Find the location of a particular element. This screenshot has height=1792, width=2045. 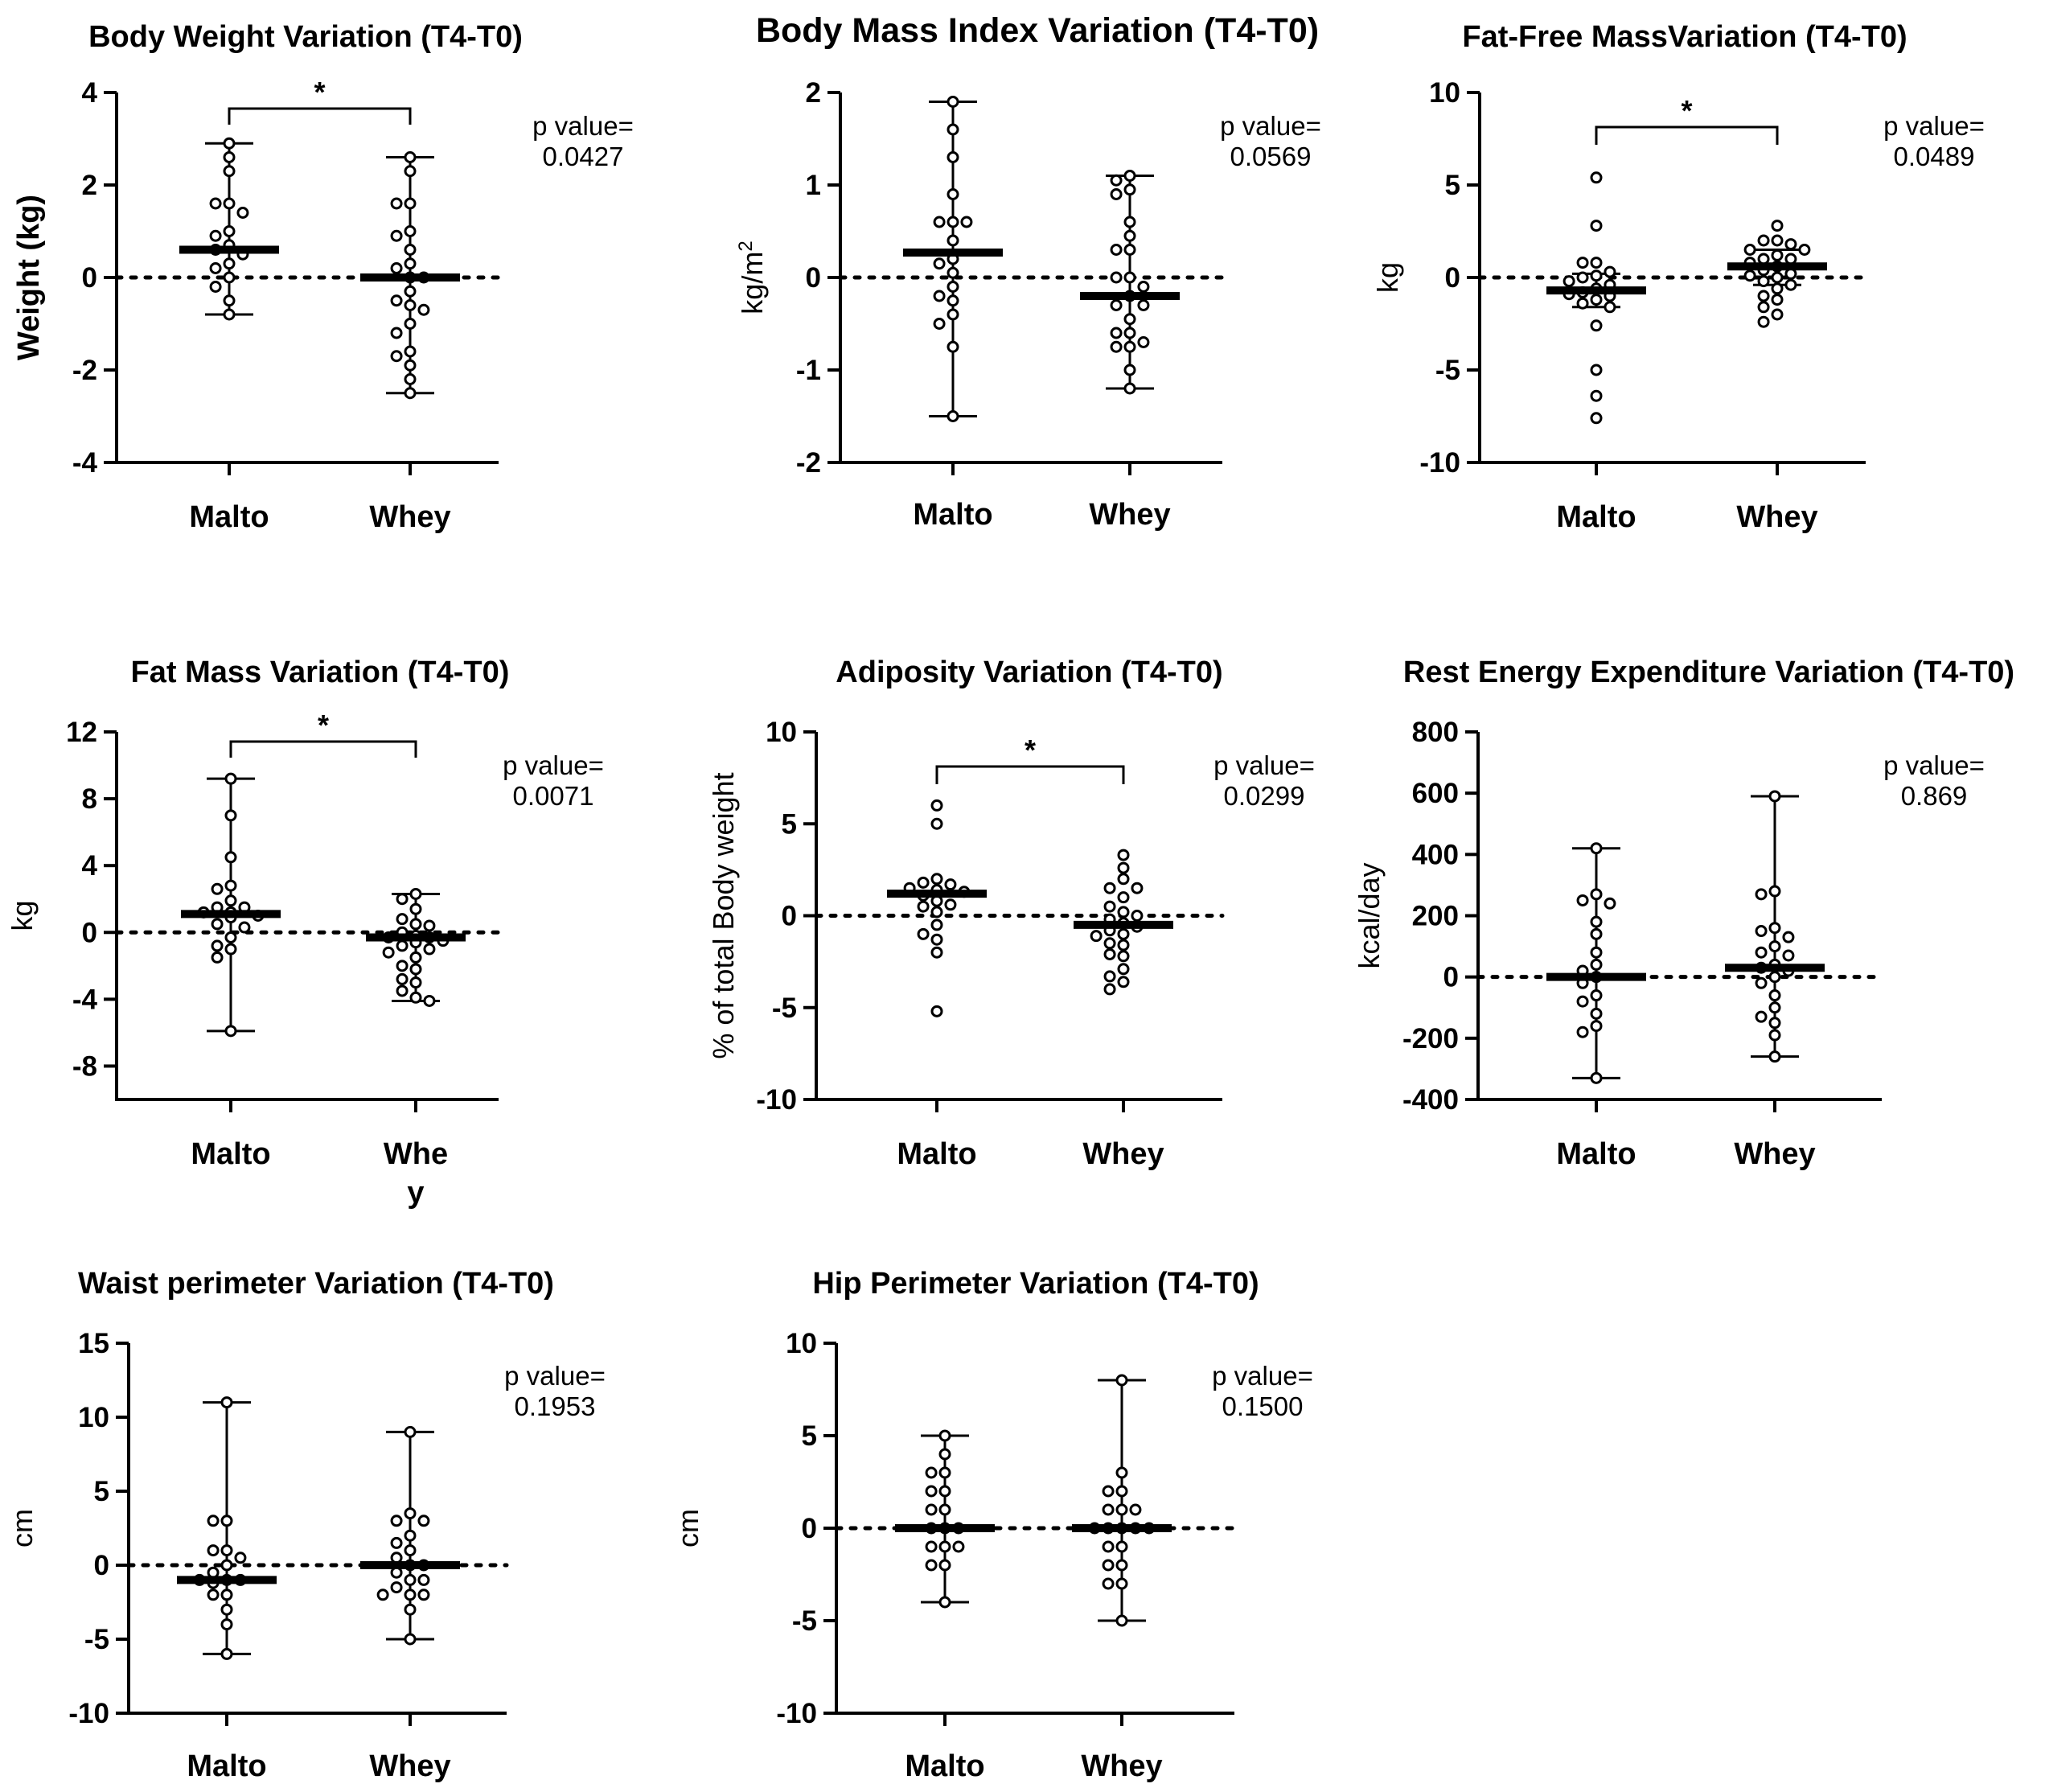

y-tick-label: 800 is located at coordinates (1436, 732).